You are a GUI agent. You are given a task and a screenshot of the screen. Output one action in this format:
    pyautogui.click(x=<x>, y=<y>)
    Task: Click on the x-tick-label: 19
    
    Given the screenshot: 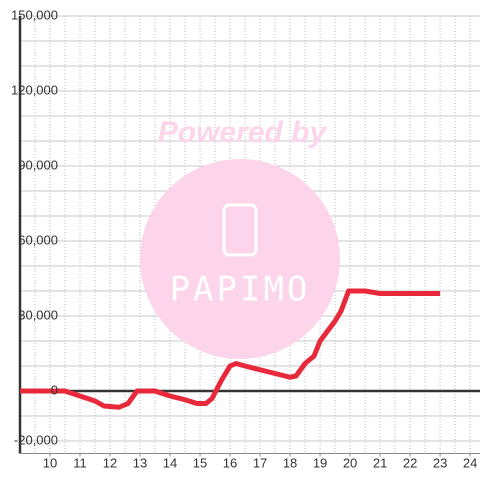 What is the action you would take?
    pyautogui.click(x=320, y=462)
    